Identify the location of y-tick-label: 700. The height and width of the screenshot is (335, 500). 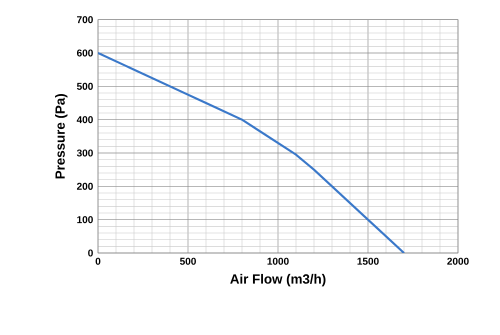
(85, 20).